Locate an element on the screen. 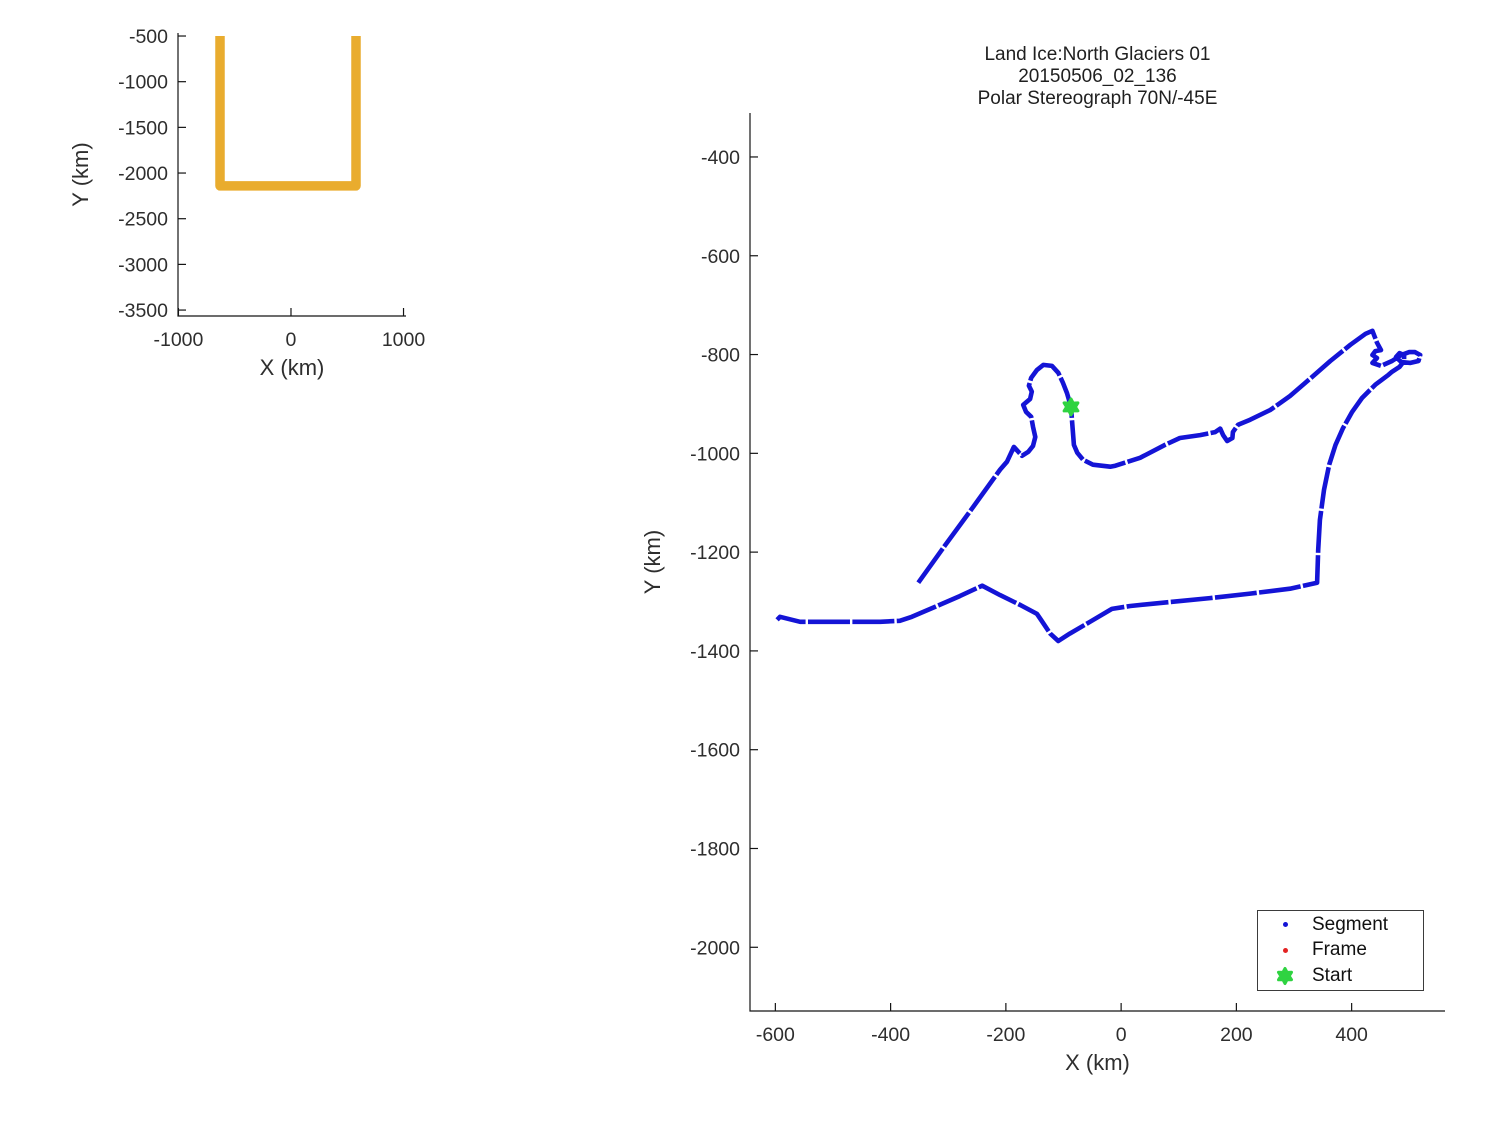  title-line-2: 20150506_02_136 is located at coordinates (1097, 76).